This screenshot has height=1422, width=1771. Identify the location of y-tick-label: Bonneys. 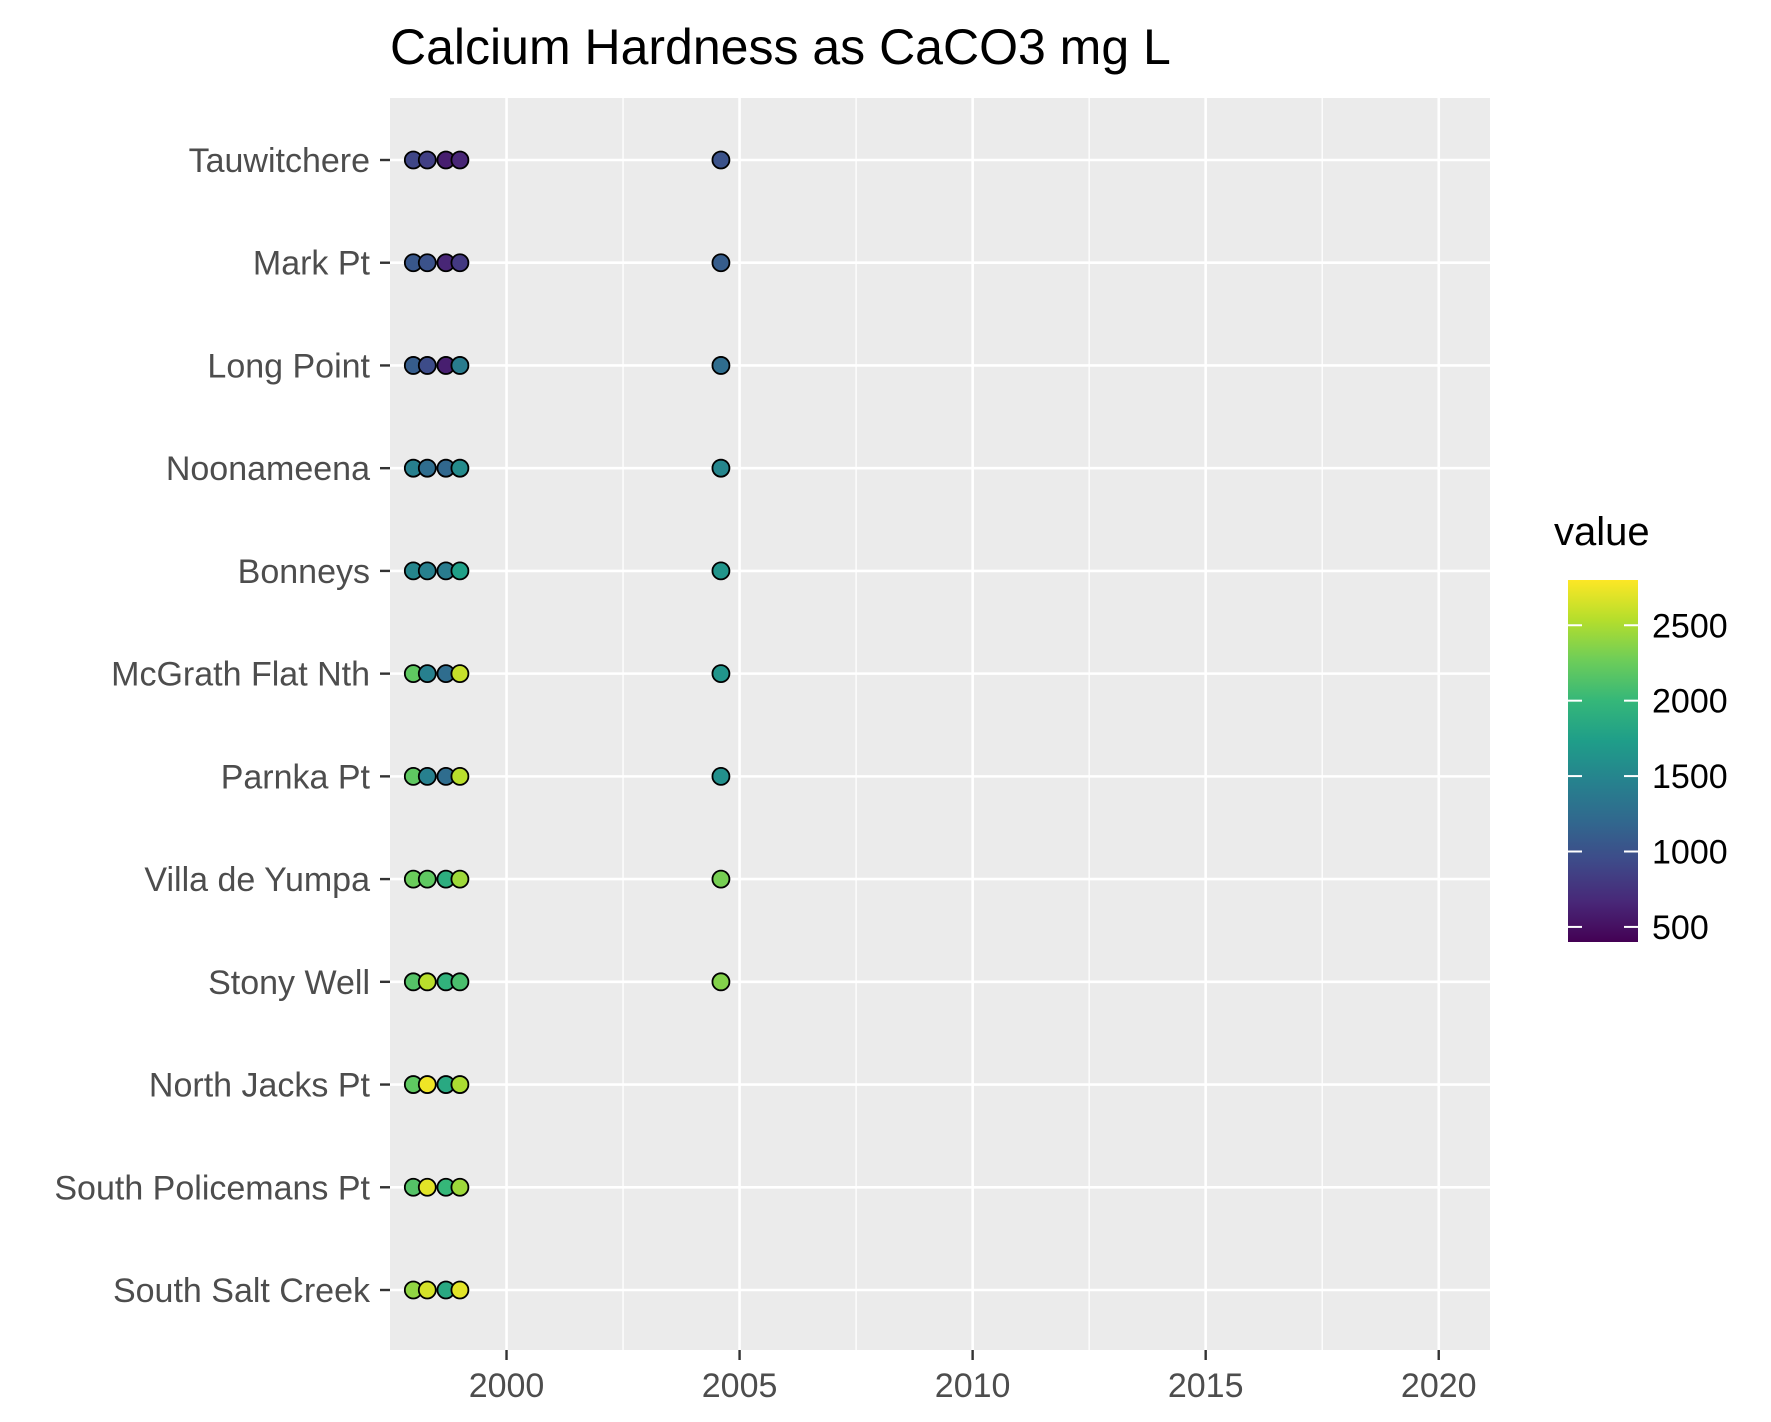
(304, 572).